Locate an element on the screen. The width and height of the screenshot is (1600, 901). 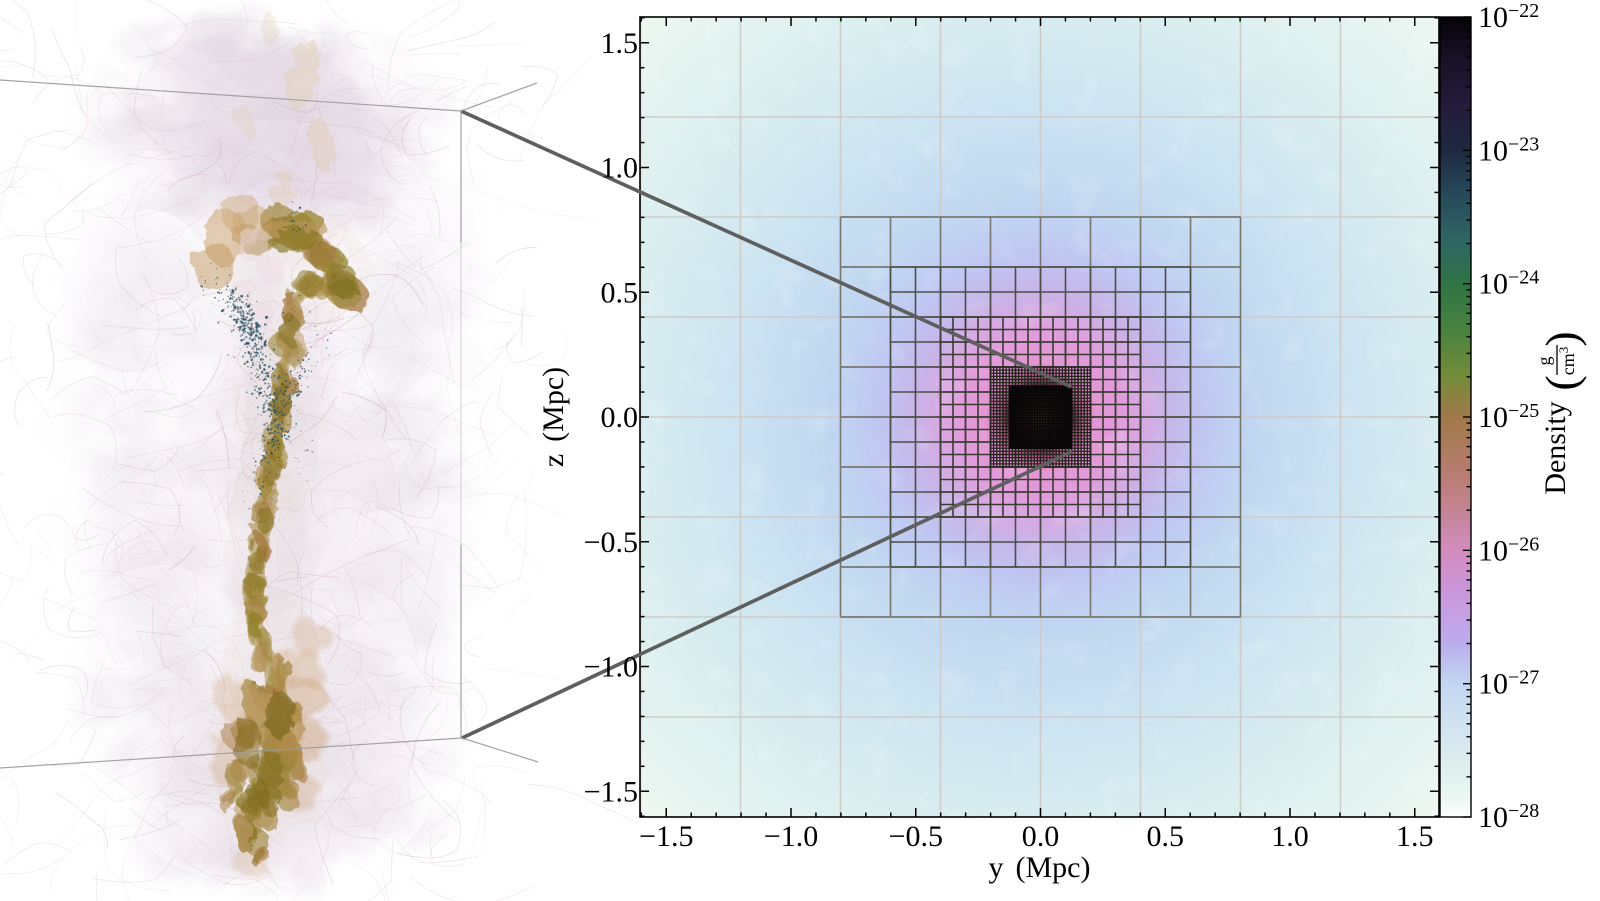
svg-text: g is located at coordinates (1544, 361).